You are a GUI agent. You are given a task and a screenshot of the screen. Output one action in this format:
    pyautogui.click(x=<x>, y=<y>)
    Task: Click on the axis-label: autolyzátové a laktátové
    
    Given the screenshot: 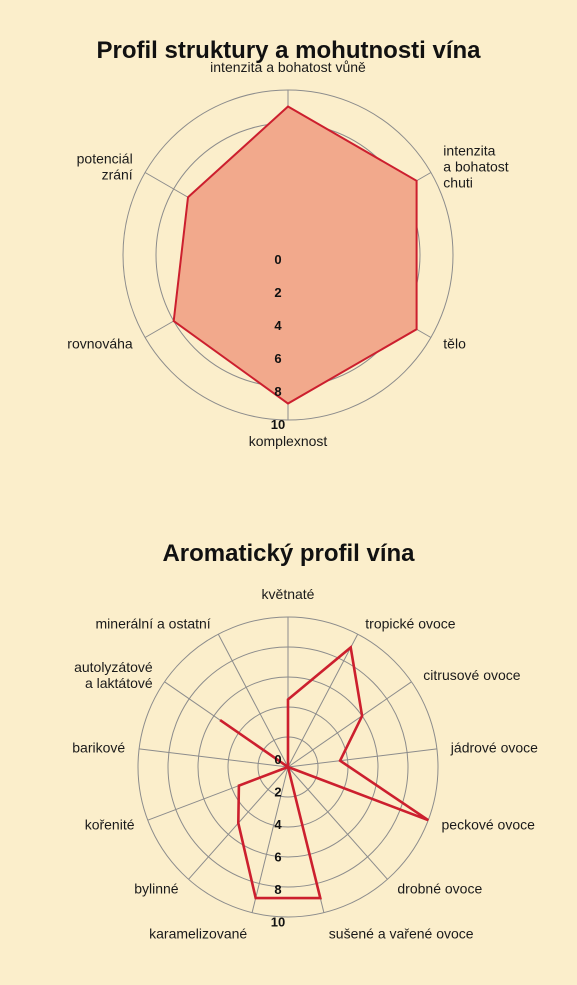 What is the action you would take?
    pyautogui.click(x=113, y=675)
    